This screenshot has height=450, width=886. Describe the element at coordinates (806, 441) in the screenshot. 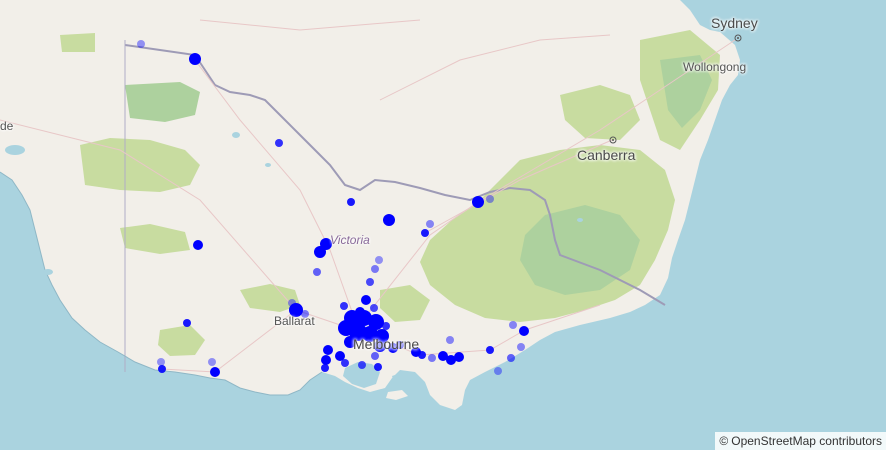

I see `attribution-text: OpenStreetMap contributors` at that location.